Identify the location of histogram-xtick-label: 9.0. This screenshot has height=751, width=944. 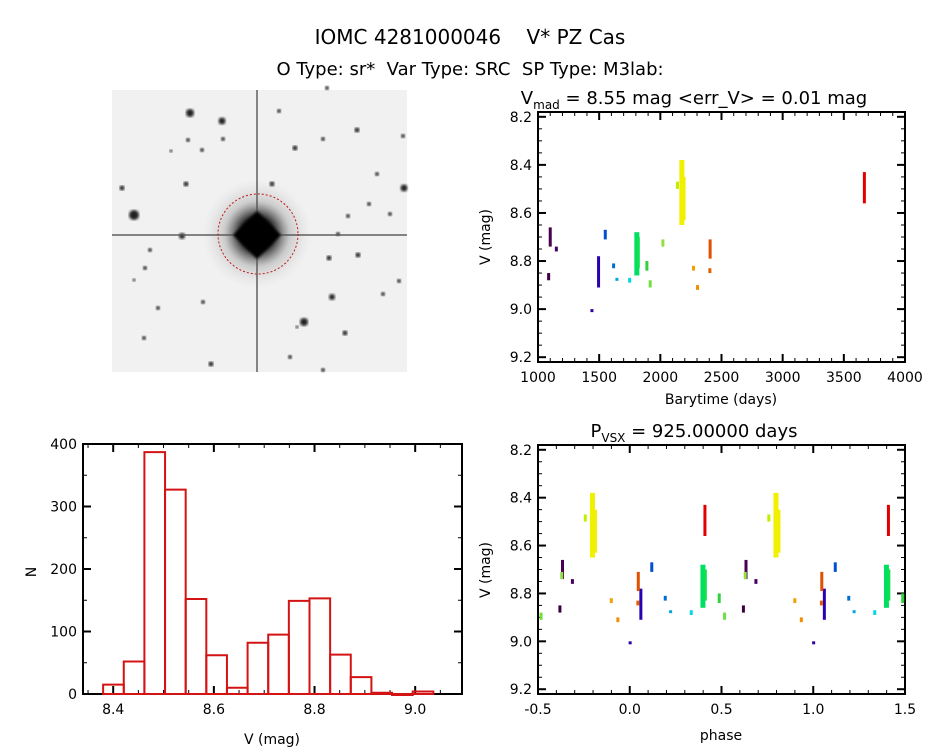
(415, 710).